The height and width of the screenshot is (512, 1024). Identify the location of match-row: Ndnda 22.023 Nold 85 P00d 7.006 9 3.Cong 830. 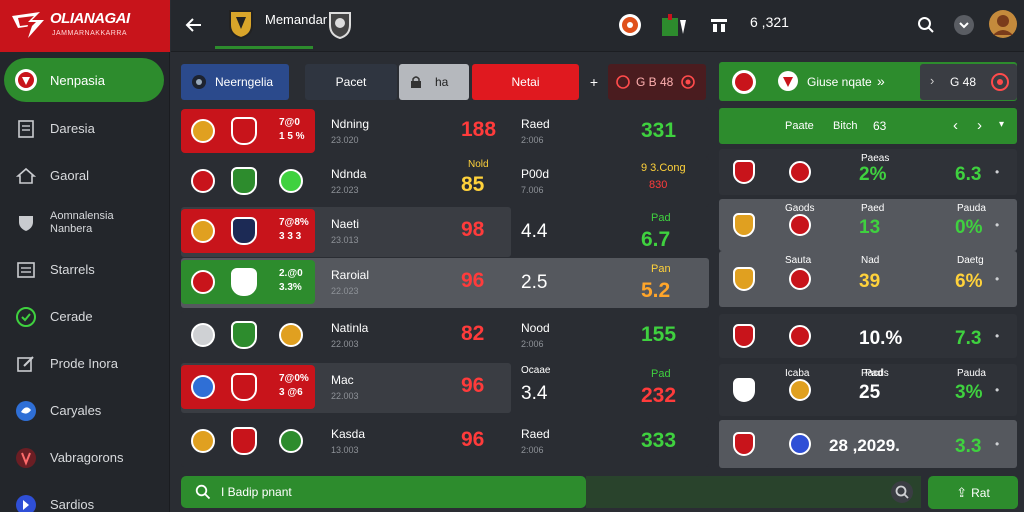
(445, 182).